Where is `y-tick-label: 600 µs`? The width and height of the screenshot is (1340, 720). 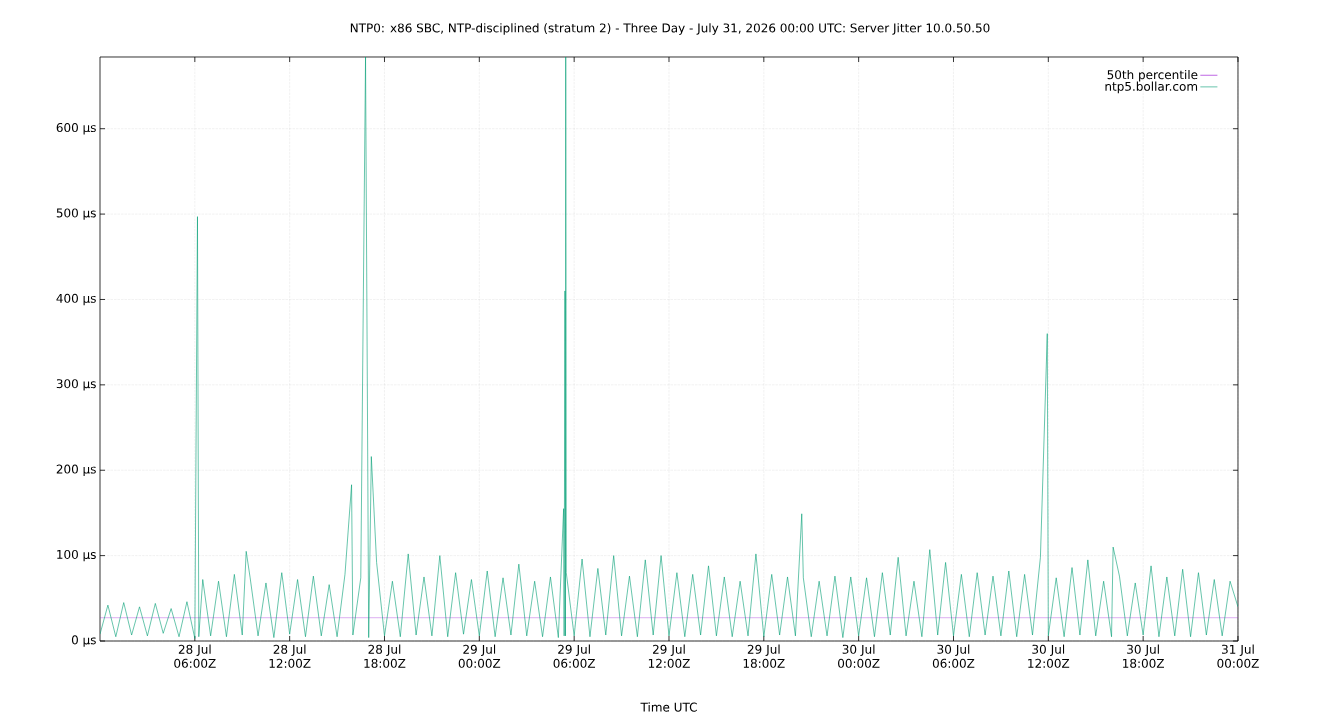
y-tick-label: 600 µs is located at coordinates (76, 129).